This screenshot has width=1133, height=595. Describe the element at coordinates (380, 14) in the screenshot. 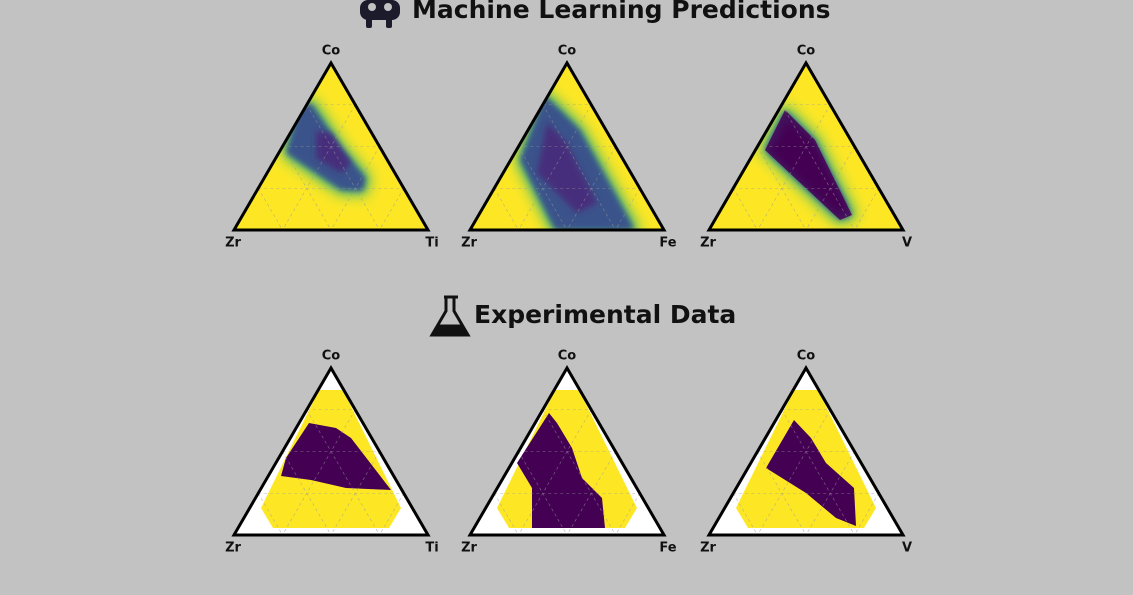

I see `robot-icon` at that location.